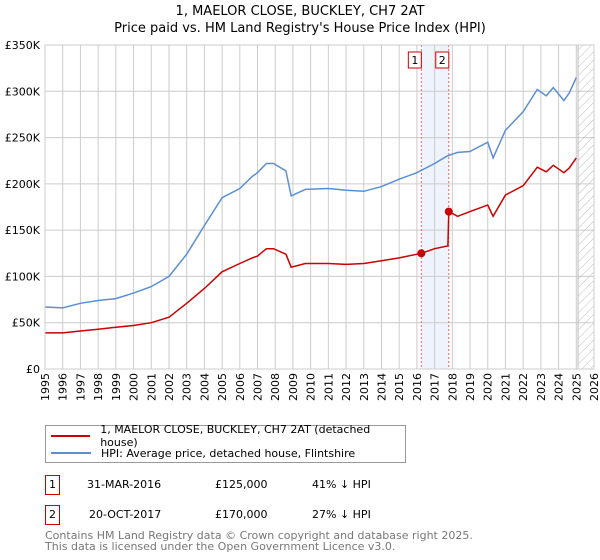  I want to click on x-tick-label: 1998, so click(98, 387).